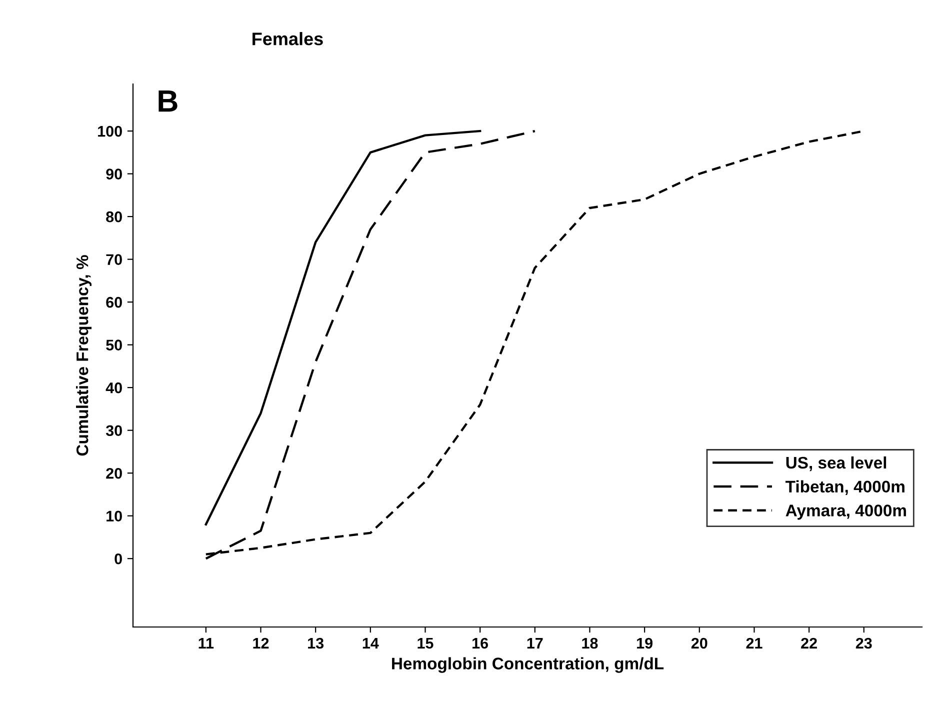 The height and width of the screenshot is (723, 952). Describe the element at coordinates (114, 430) in the screenshot. I see `y-tick-label: 30` at that location.